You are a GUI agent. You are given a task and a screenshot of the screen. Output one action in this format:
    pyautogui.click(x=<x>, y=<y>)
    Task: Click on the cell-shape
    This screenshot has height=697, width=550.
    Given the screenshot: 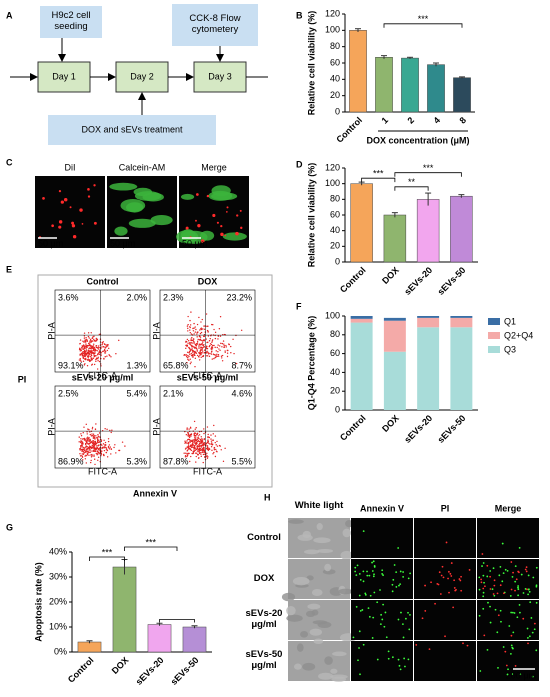 What is the action you would take?
    pyautogui.click(x=188, y=236)
    